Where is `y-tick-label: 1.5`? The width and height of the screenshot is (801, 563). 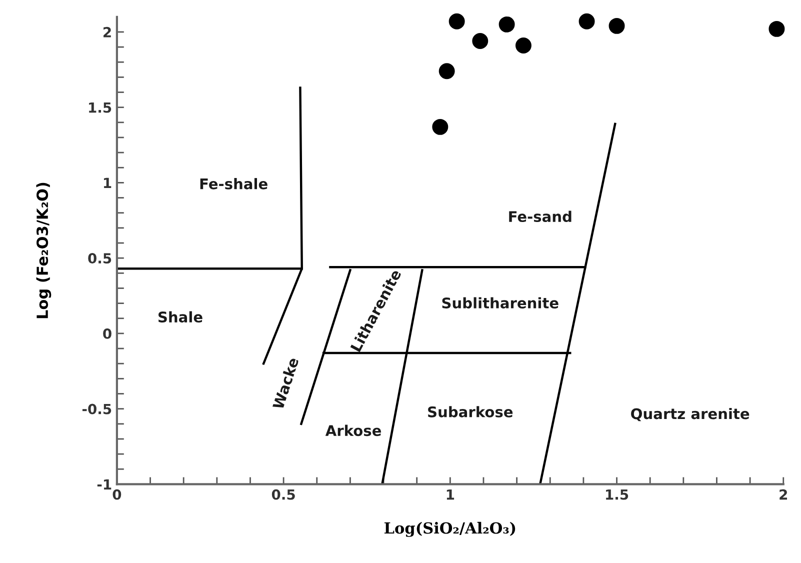 y-tick-label: 1.5 is located at coordinates (100, 107).